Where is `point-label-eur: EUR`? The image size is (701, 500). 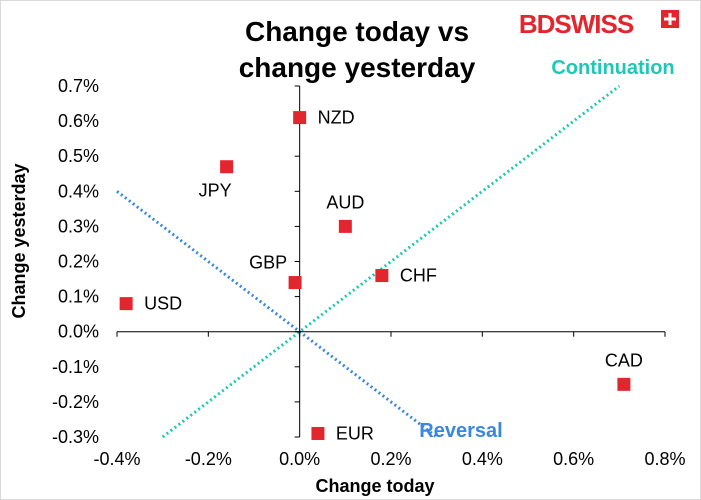 point-label-eur: EUR is located at coordinates (355, 433).